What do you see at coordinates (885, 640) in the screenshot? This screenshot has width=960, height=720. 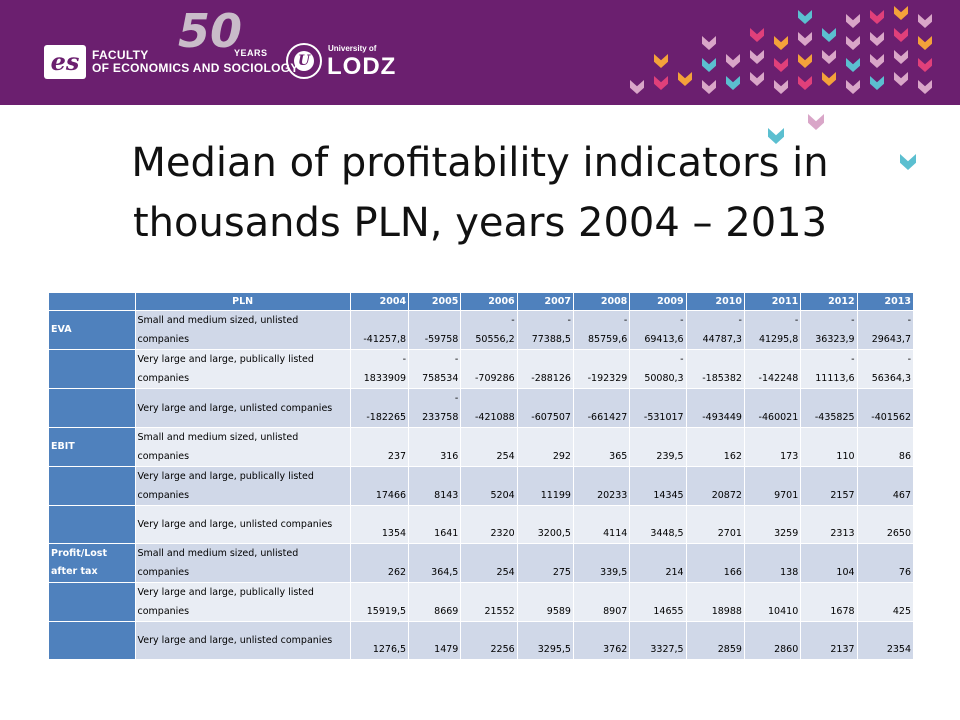 I see `value-cell: 2354` at bounding box center [885, 640].